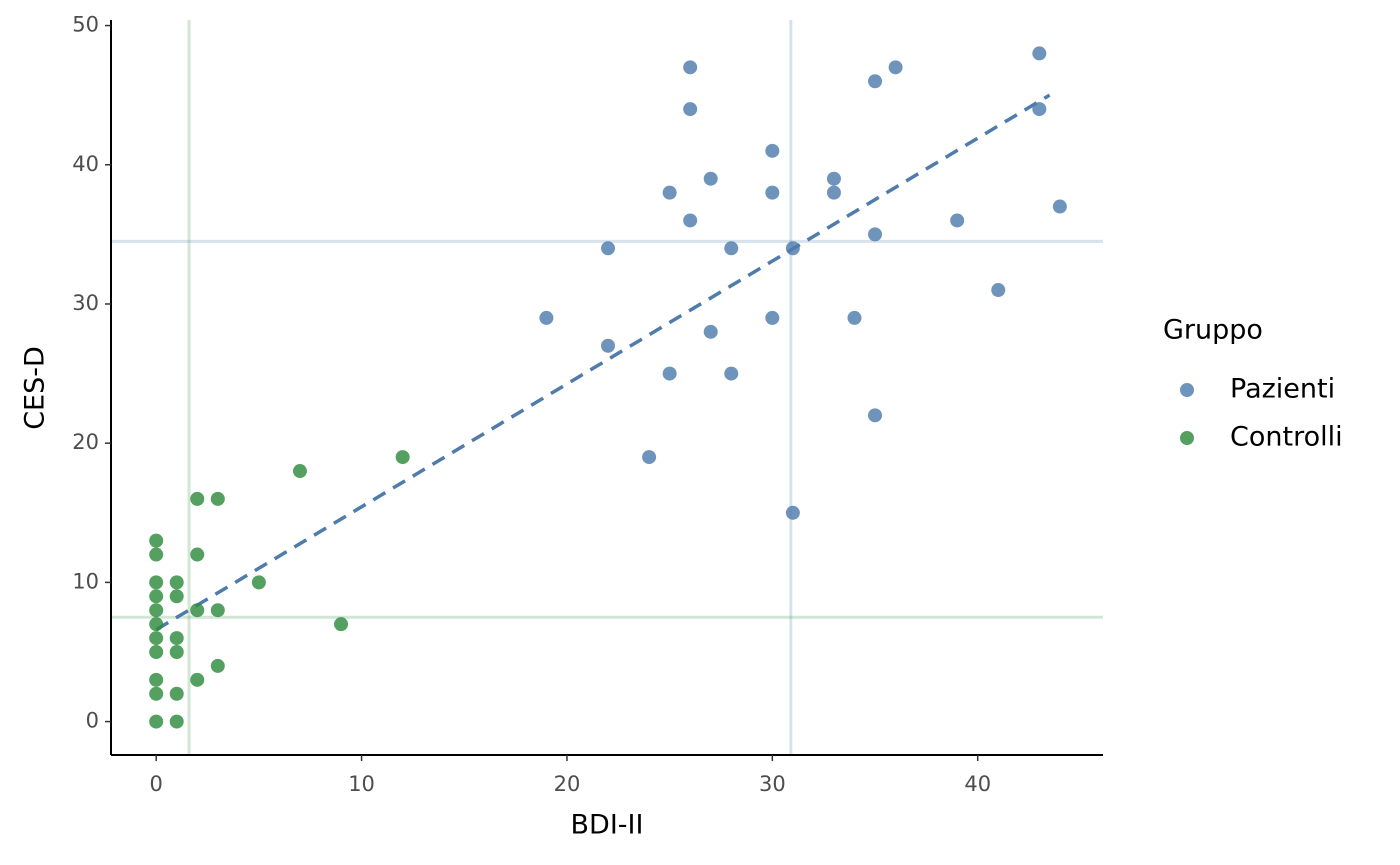 This screenshot has width=1400, height=865. What do you see at coordinates (567, 784) in the screenshot?
I see `x-tick-label: 20` at bounding box center [567, 784].